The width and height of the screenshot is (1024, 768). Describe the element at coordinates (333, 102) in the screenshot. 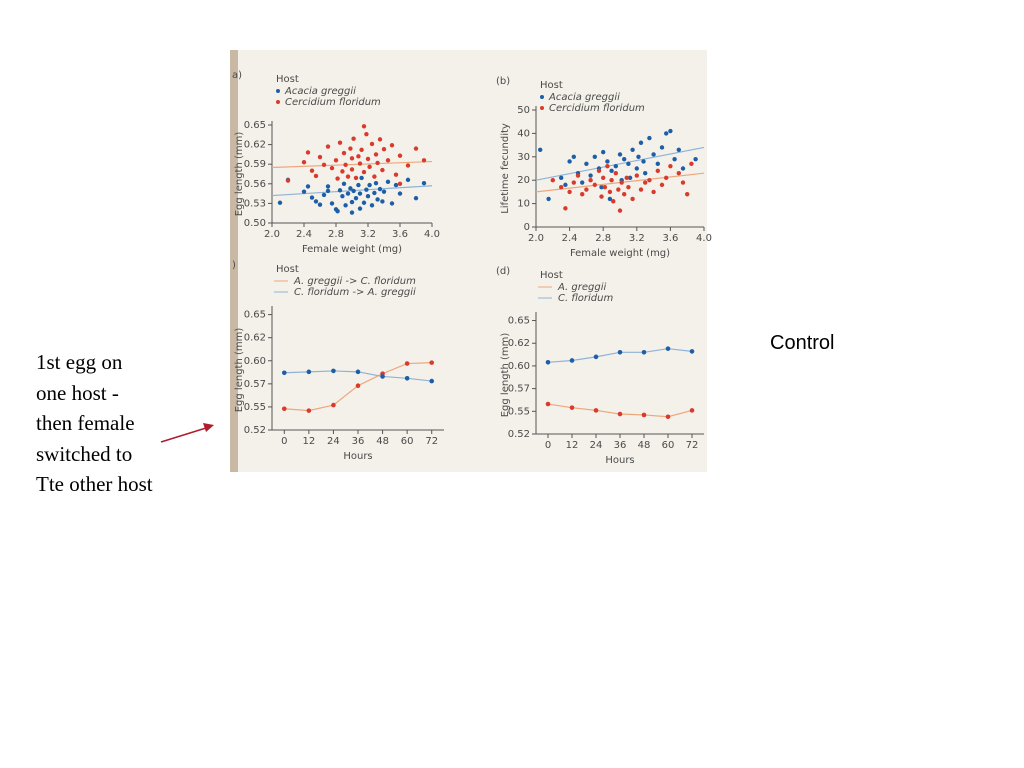

I see `legend-entry: Cercidium floridum` at that location.